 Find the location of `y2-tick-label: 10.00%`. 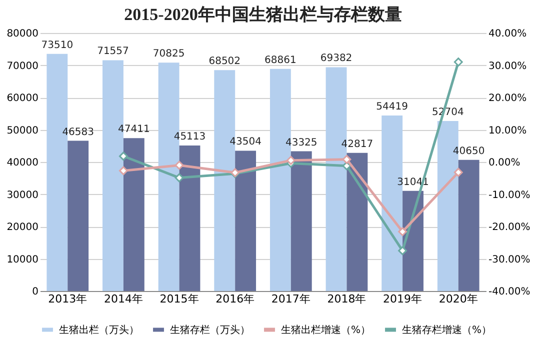

y2-tick-label: 10.00% is located at coordinates (507, 130).